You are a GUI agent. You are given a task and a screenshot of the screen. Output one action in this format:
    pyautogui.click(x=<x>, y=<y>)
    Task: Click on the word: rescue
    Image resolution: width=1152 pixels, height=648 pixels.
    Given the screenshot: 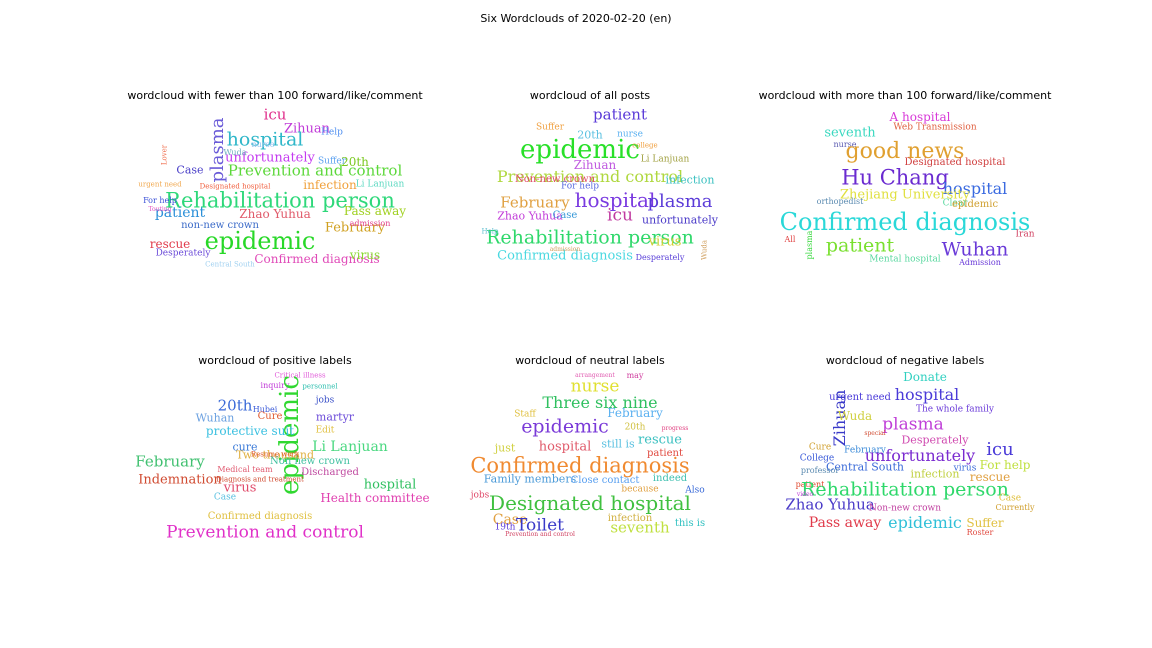 What is the action you would take?
    pyautogui.click(x=990, y=477)
    